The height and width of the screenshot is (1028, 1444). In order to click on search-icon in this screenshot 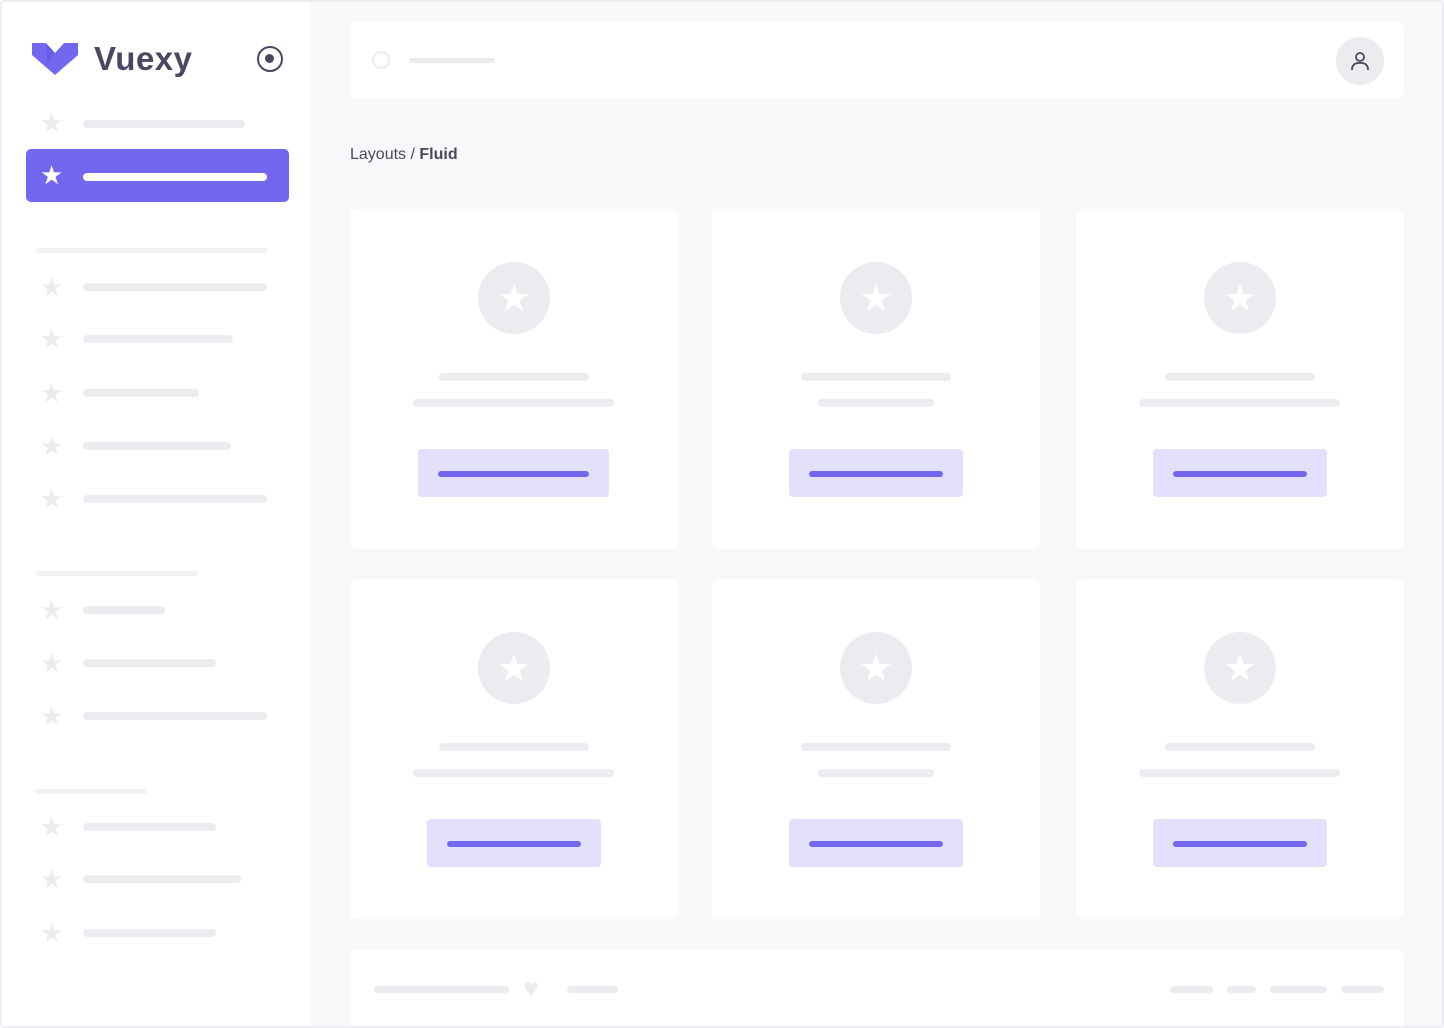, I will do `click(381, 60)`.